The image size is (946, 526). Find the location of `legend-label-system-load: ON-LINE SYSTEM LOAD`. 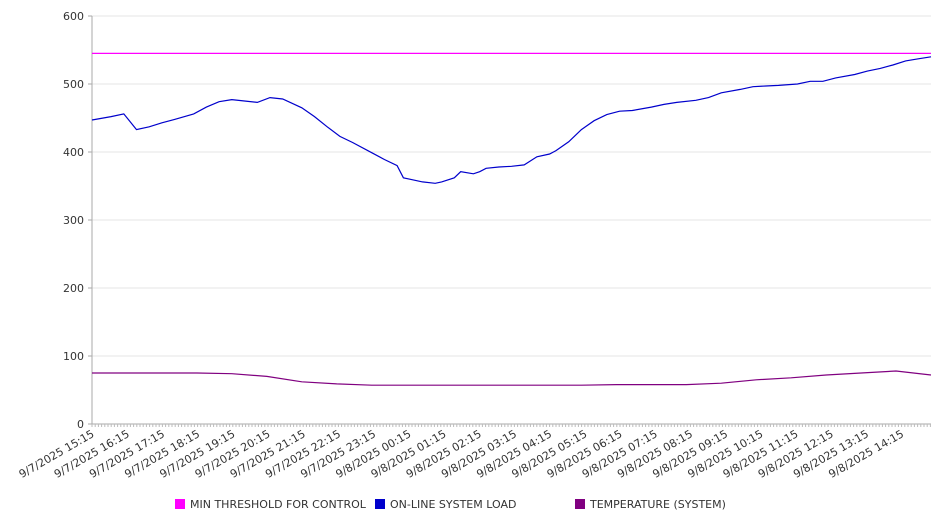

legend-label-system-load: ON-LINE SYSTEM LOAD is located at coordinates (453, 504).